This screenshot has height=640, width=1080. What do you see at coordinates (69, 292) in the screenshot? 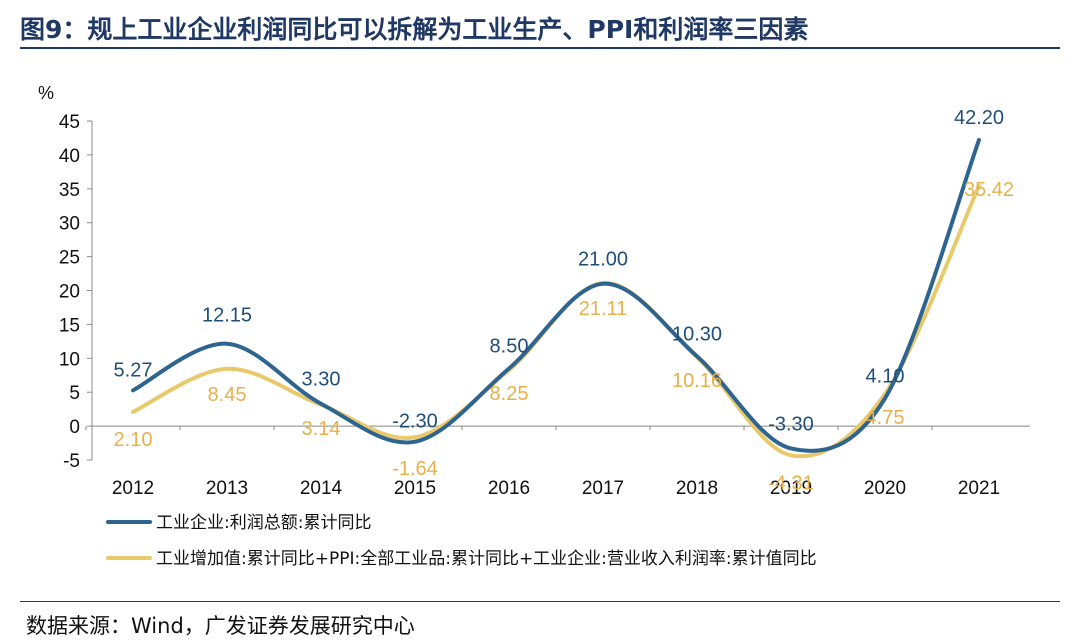
I see `y-tick-label: 20` at bounding box center [69, 292].